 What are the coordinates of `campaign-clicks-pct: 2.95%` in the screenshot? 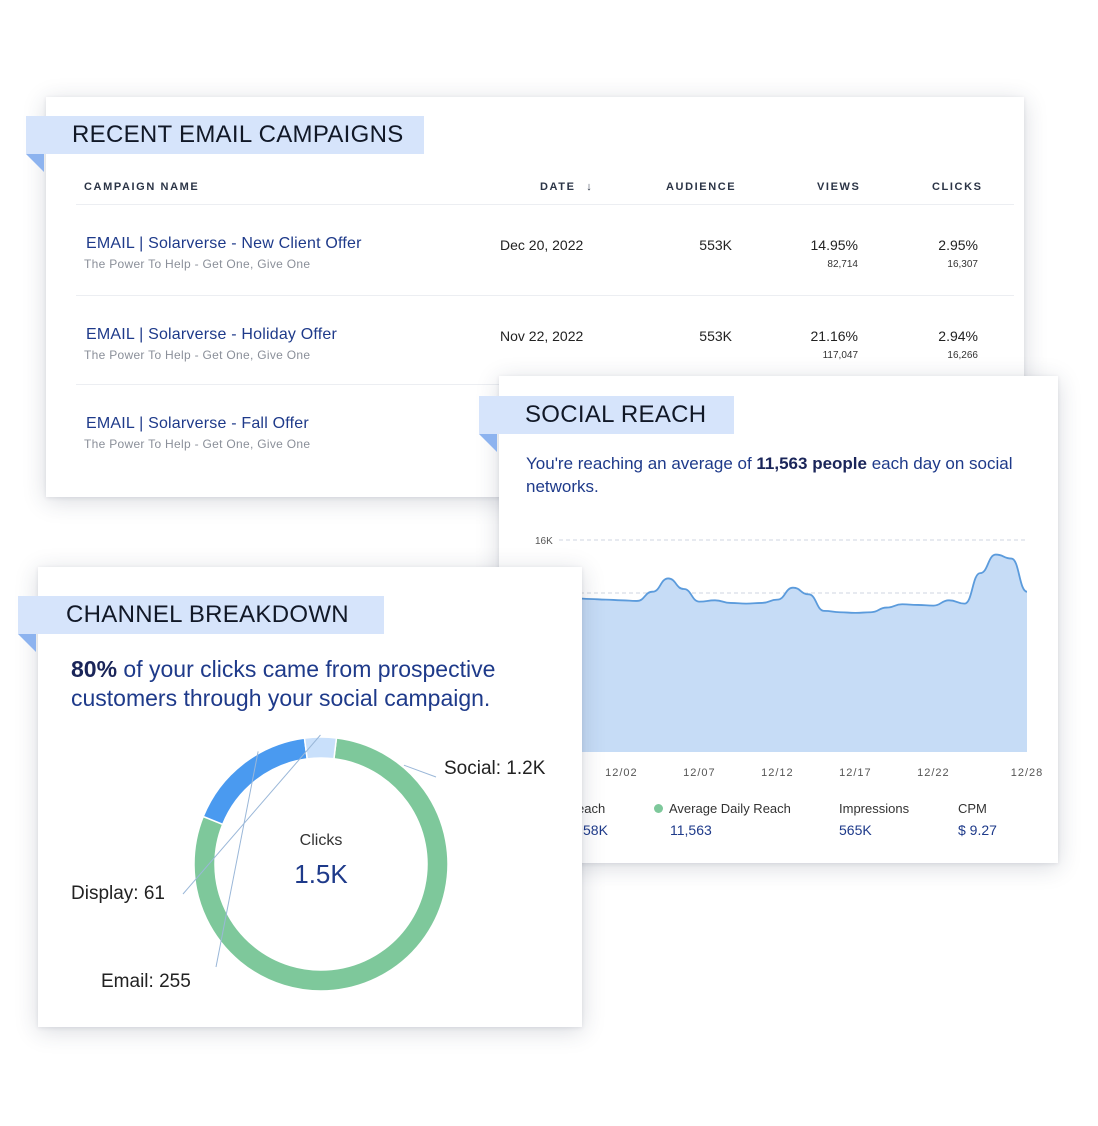 It's located at (958, 245).